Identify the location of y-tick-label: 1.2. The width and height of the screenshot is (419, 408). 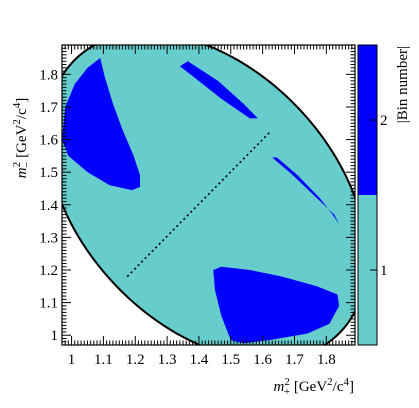
(48, 271).